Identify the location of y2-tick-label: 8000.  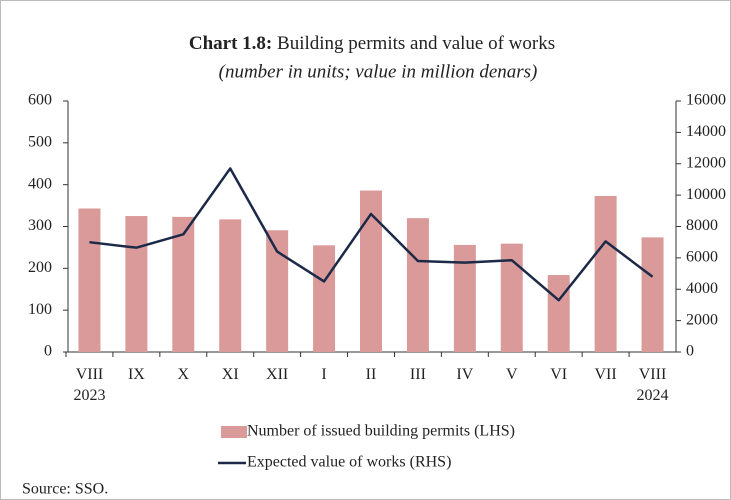
(702, 225).